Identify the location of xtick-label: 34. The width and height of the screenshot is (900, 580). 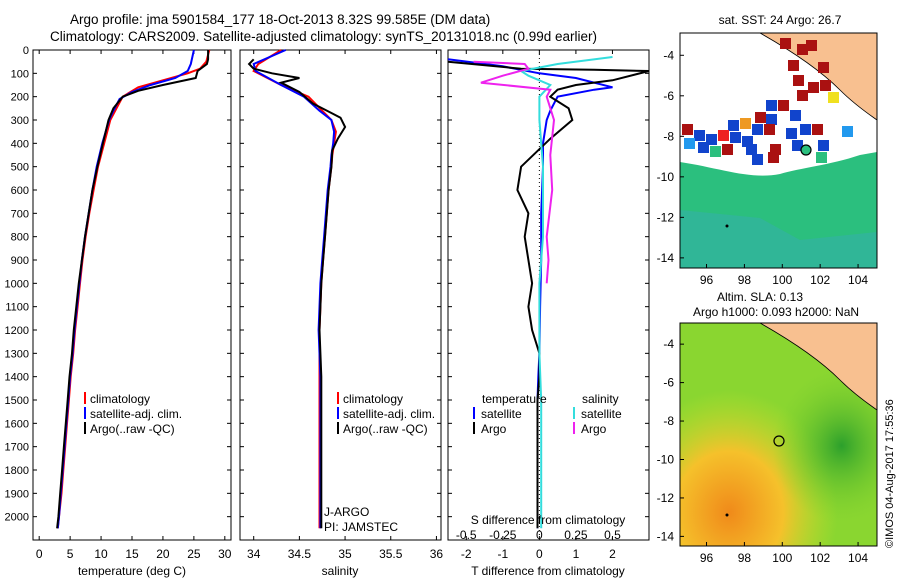
(254, 554).